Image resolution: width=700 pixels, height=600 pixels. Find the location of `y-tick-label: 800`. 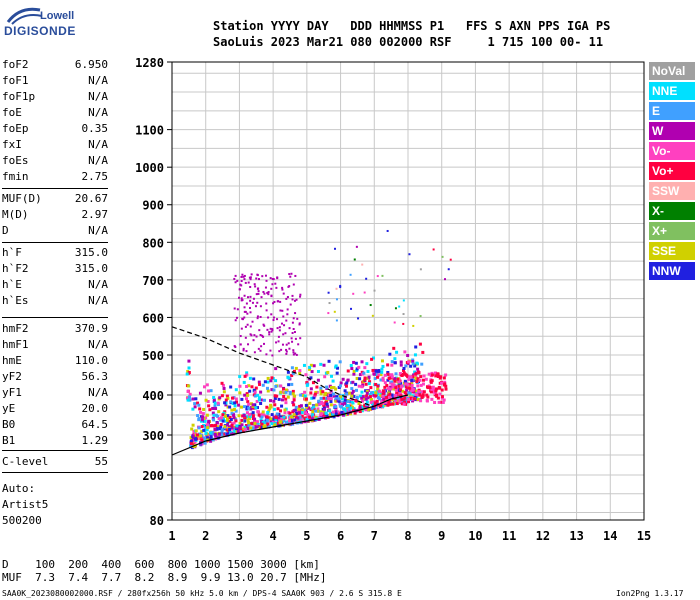

y-tick-label: 800 is located at coordinates (153, 243).